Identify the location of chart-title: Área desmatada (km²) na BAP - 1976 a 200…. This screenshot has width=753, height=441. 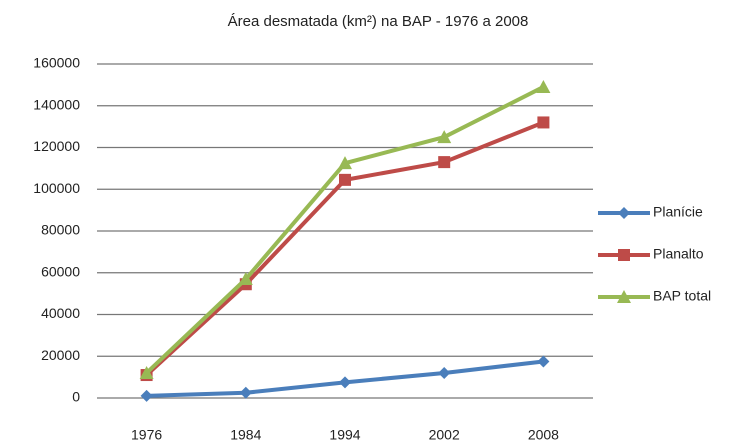
(378, 21).